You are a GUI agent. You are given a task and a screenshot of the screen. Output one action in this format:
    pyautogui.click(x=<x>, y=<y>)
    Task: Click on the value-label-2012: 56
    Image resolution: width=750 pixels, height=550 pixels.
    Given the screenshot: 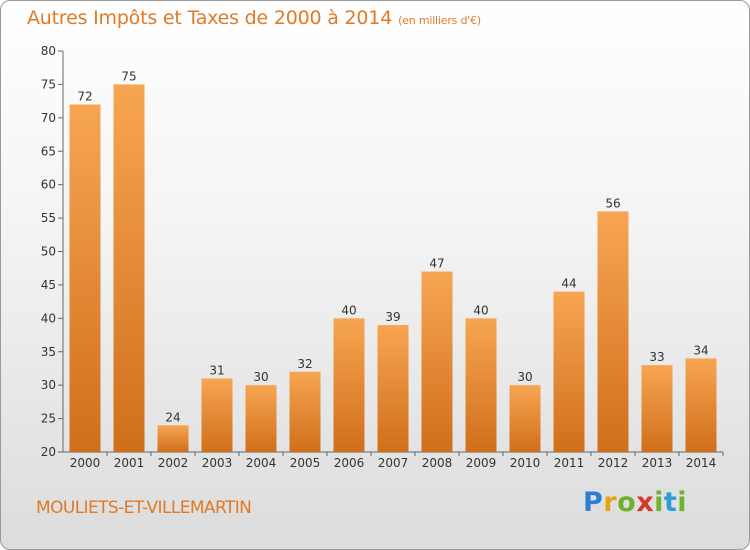 What is the action you would take?
    pyautogui.click(x=612, y=203)
    